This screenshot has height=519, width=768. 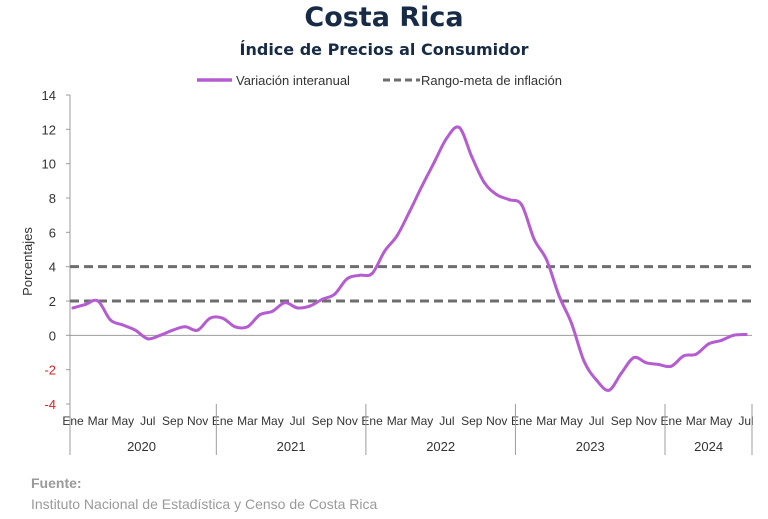 What do you see at coordinates (52, 335) in the screenshot?
I see `y-tick-label: 0` at bounding box center [52, 335].